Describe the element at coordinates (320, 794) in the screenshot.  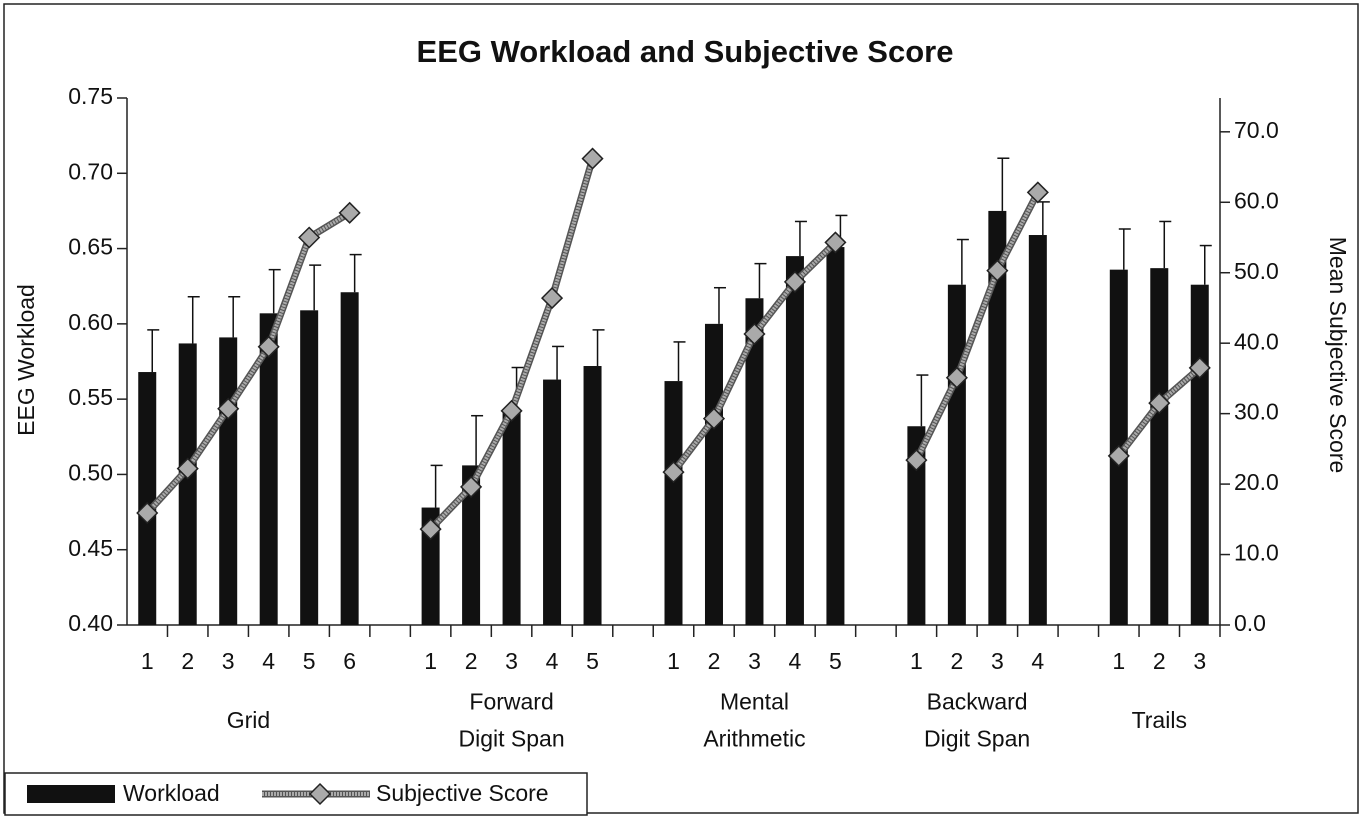
I see `legend-marker` at that location.